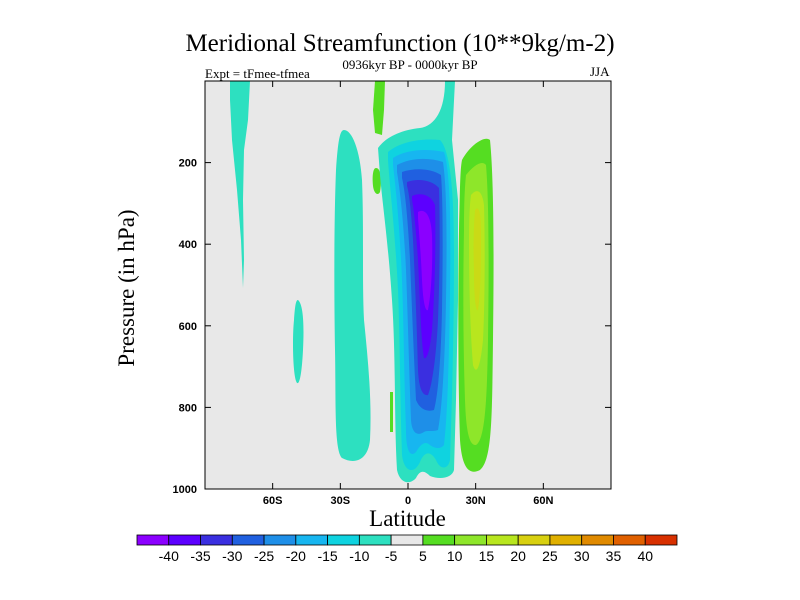 This screenshot has width=800, height=600. I want to click on y-tick-label: 800, so click(188, 408).